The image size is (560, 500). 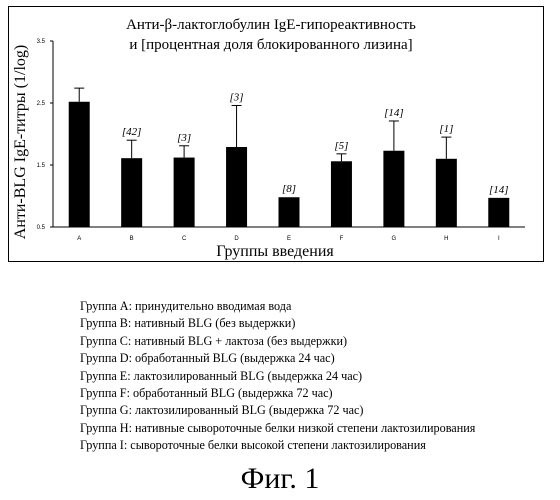 What do you see at coordinates (280, 479) in the screenshot?
I see `figure-caption: Фиг. 1` at bounding box center [280, 479].